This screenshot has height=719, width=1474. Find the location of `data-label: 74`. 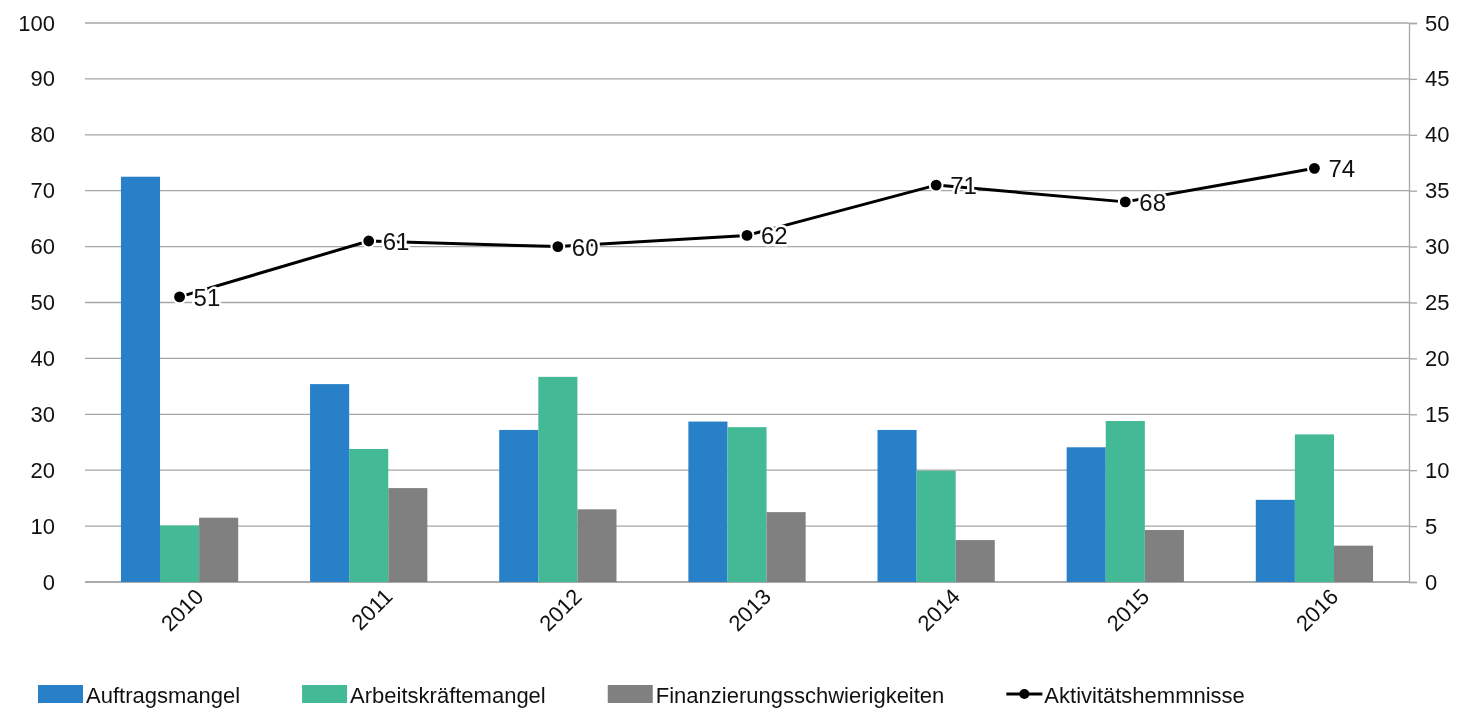

data-label: 74 is located at coordinates (1342, 169).